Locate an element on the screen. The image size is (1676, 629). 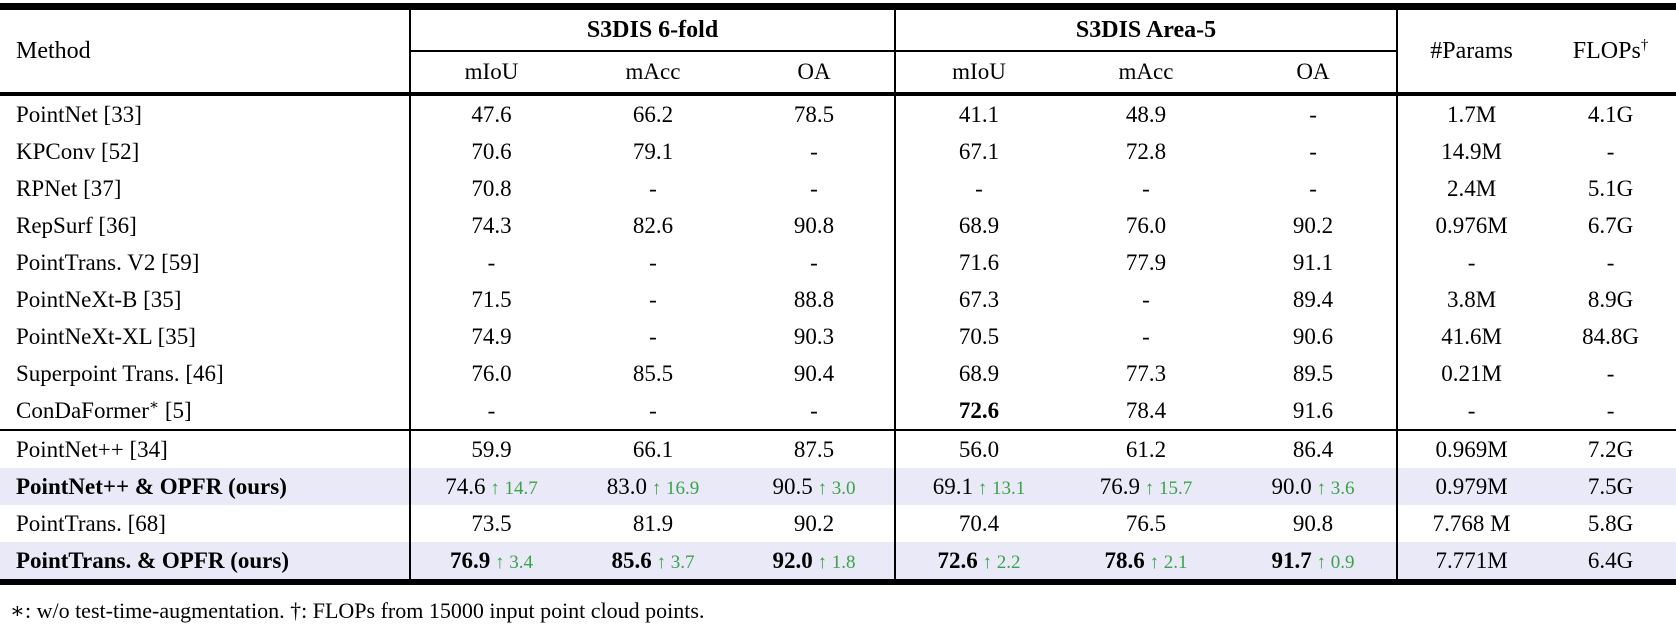
value-cell: 79.1 is located at coordinates (653, 151).